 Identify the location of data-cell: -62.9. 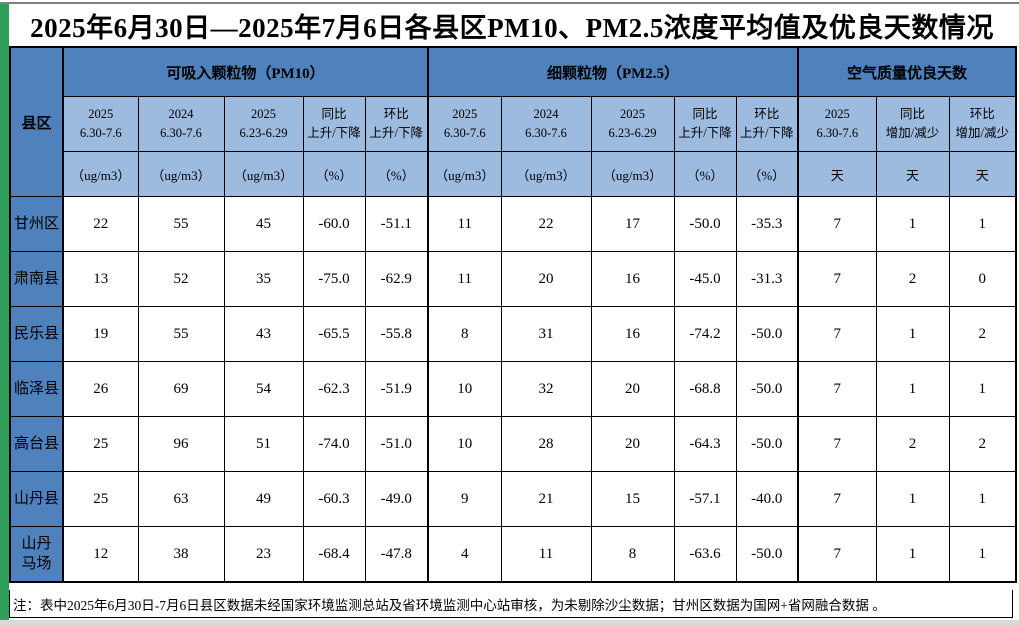
(396, 279).